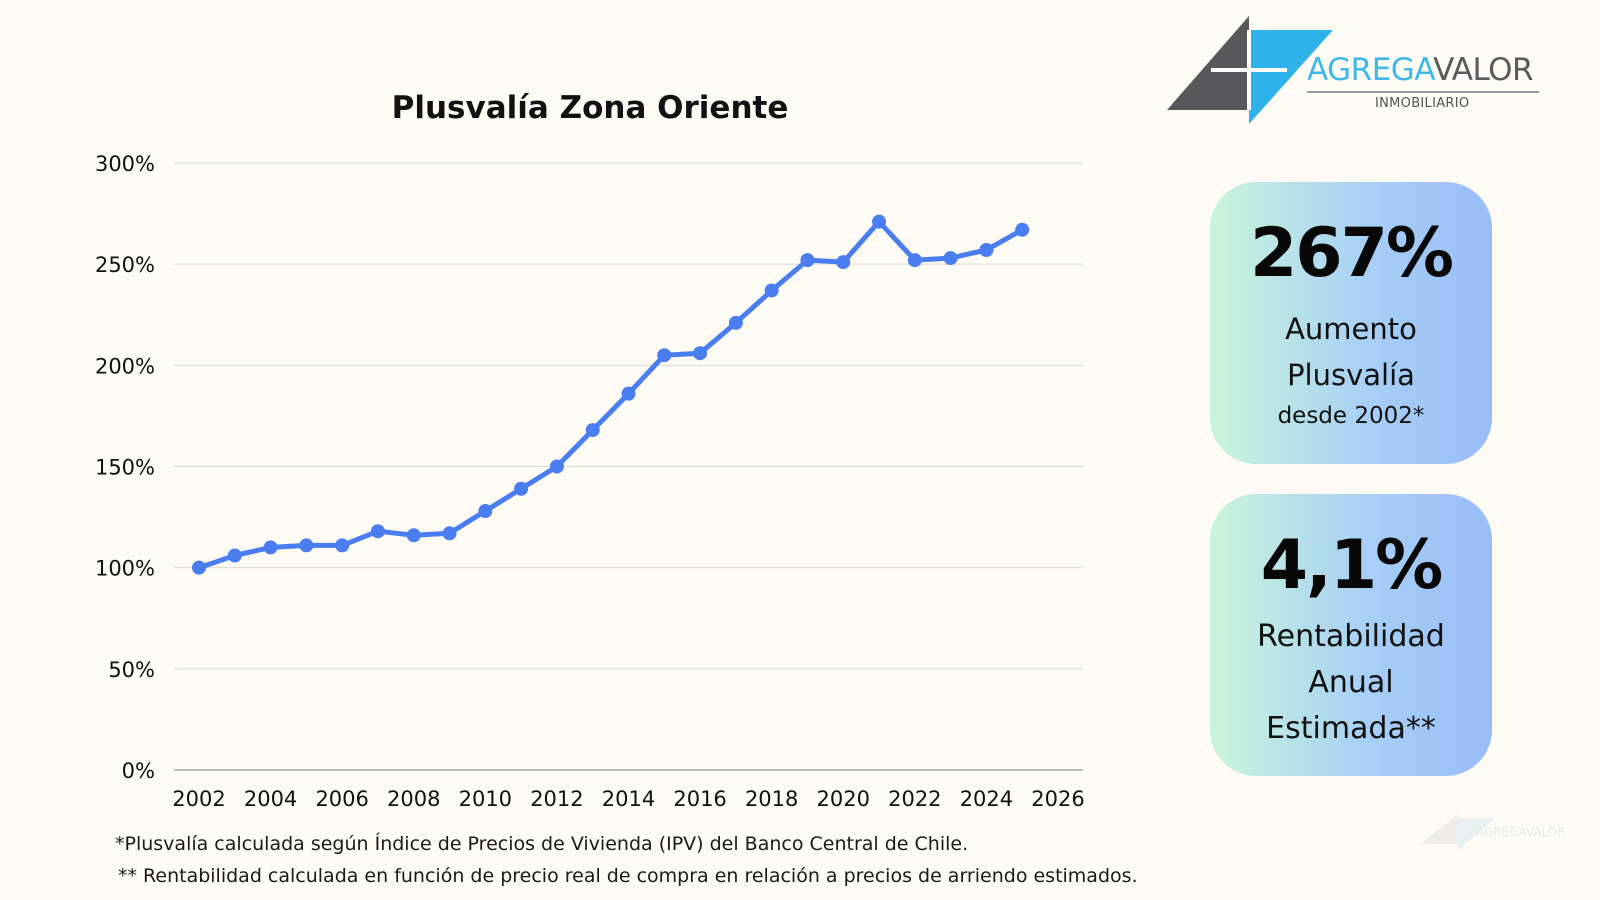 This screenshot has width=1600, height=900. I want to click on data-point-2008, so click(413, 535).